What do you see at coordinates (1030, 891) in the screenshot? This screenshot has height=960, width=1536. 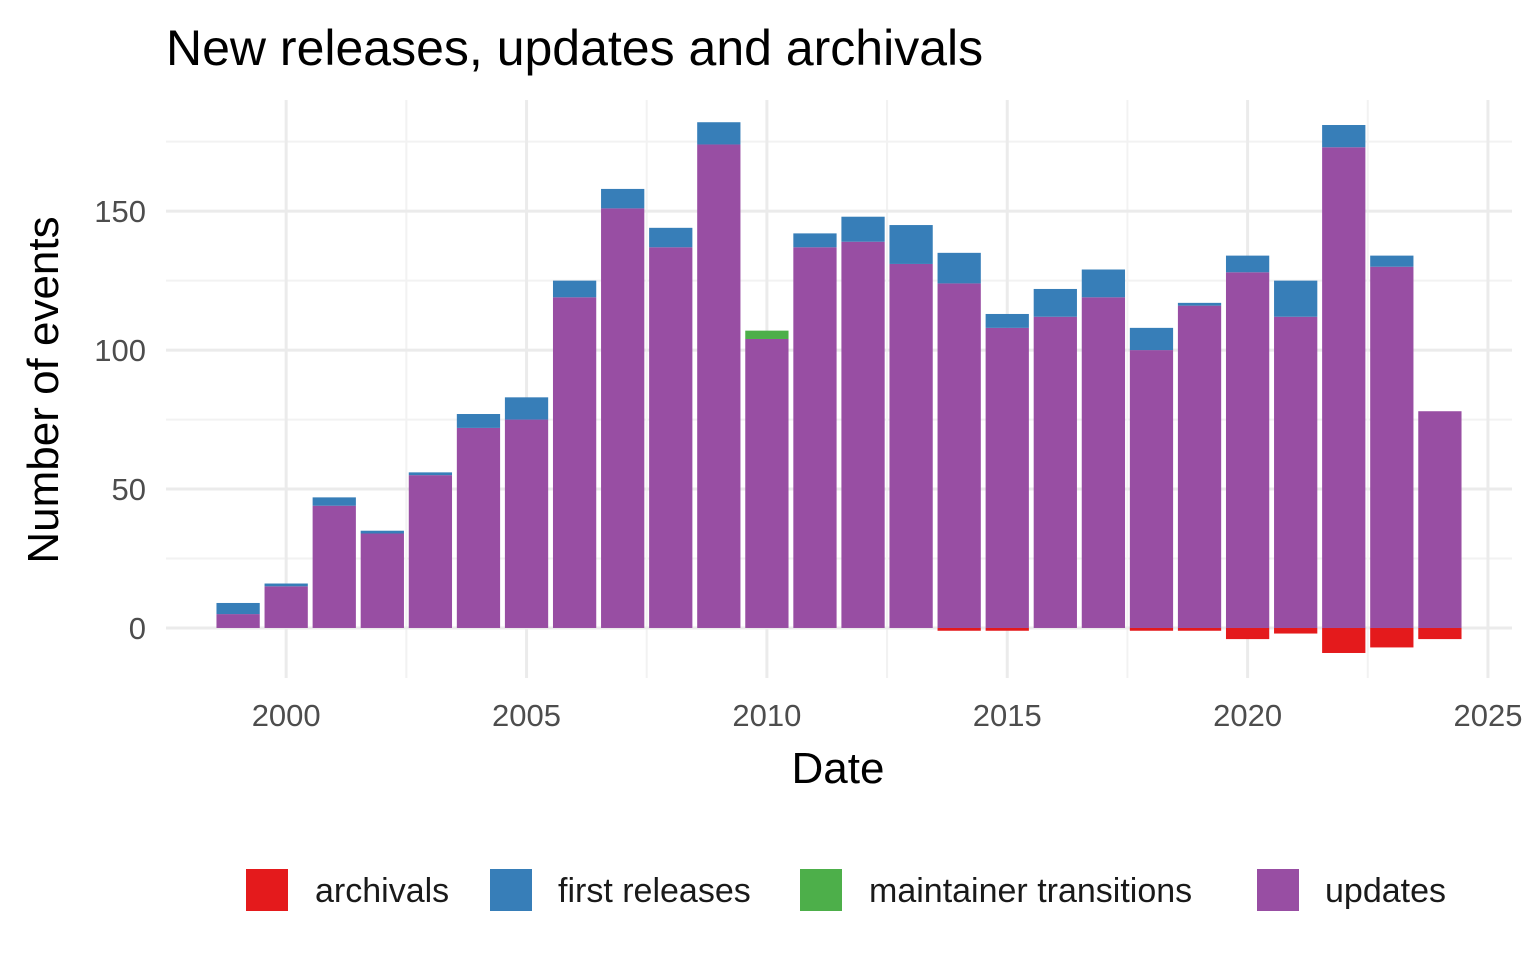 I see `legend-label: maintainer transitions` at bounding box center [1030, 891].